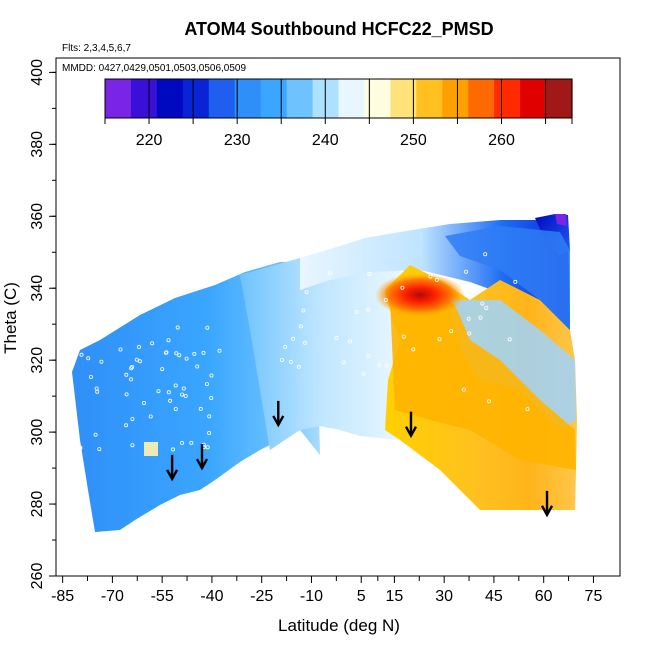  What do you see at coordinates (338, 29) in the screenshot?
I see `chart-title: ATOM4 Southbound HCFC22_PMSD` at bounding box center [338, 29].